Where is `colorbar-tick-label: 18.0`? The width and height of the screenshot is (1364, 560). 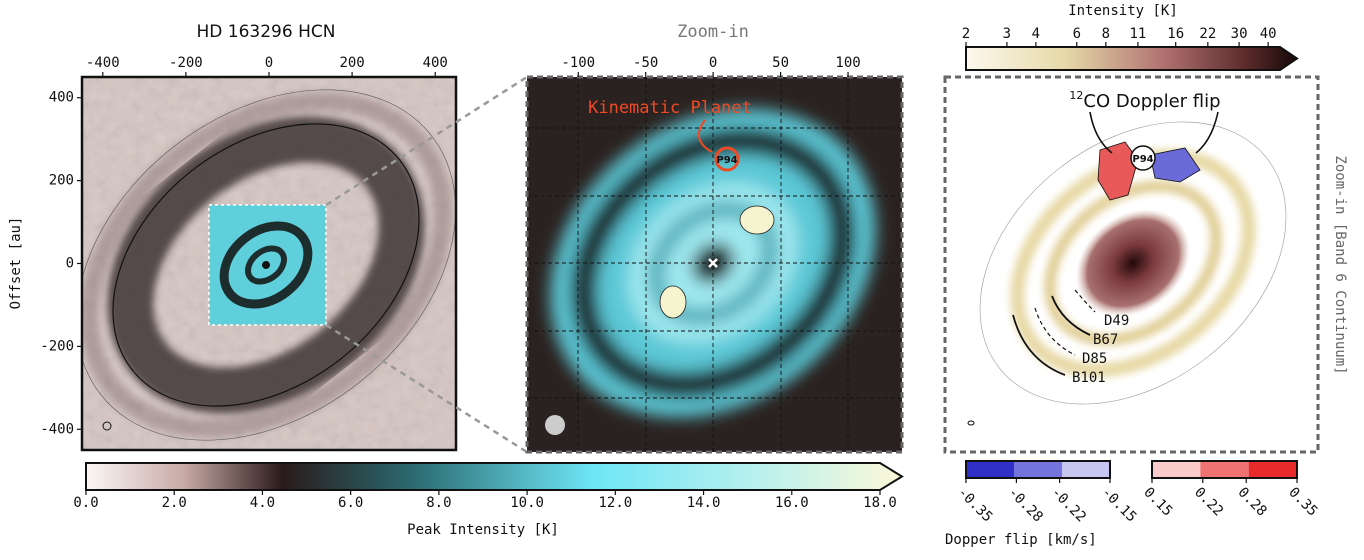 colorbar-tick-label: 18.0 is located at coordinates (880, 503).